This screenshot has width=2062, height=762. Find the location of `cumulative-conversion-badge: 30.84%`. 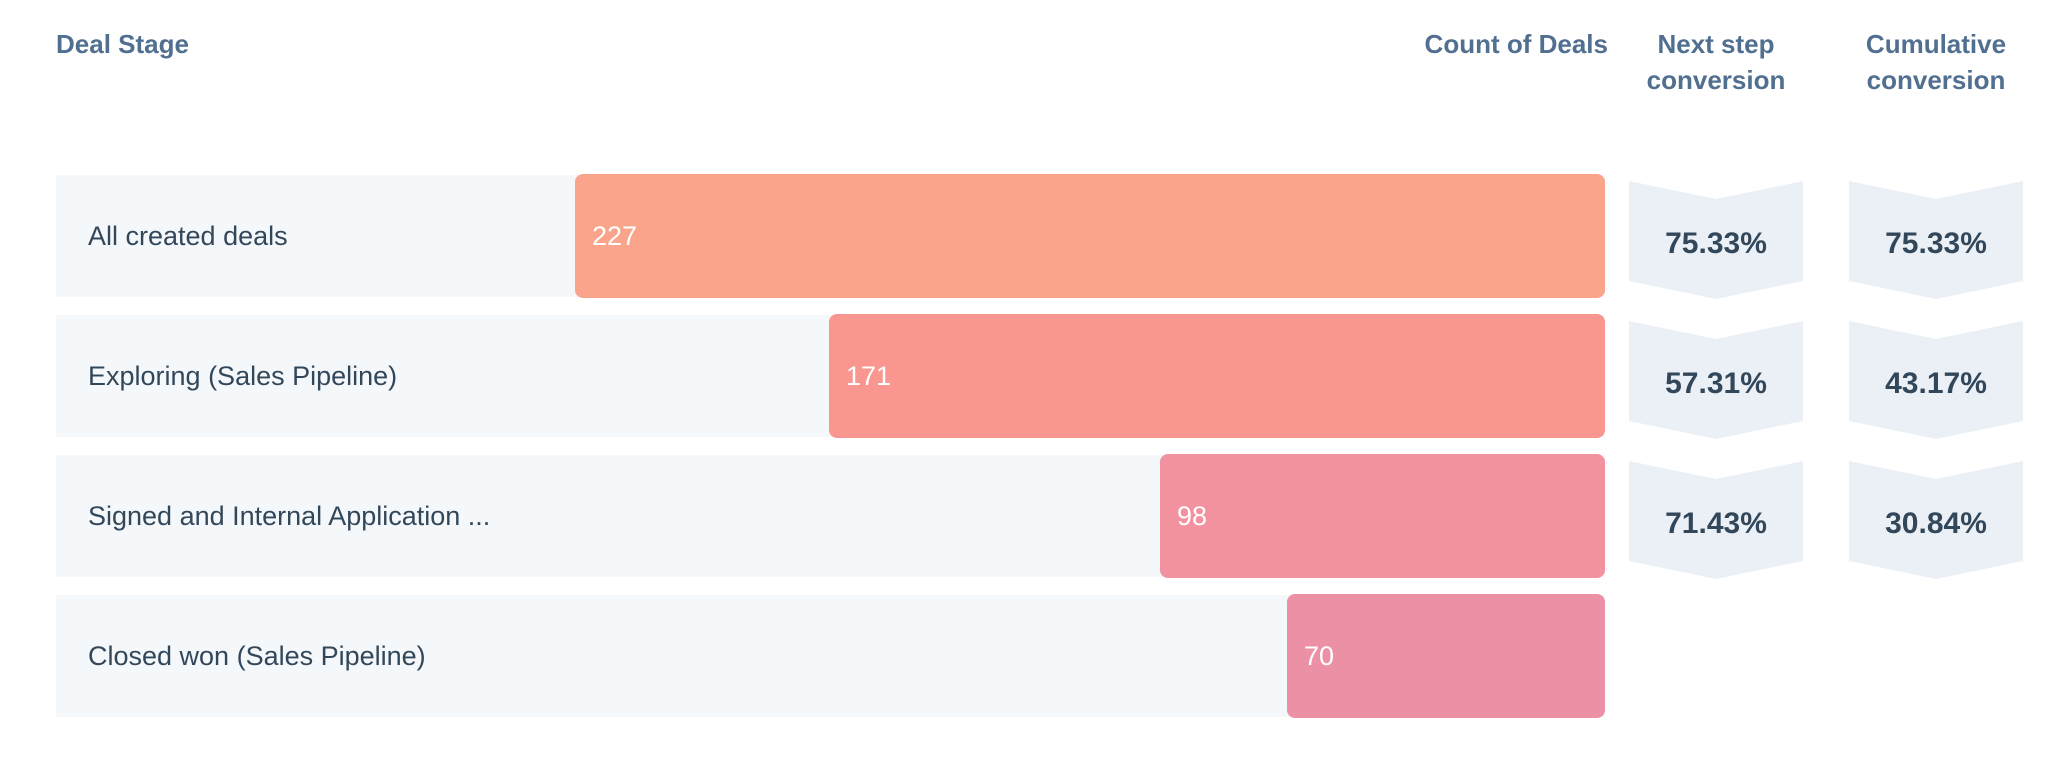

cumulative-conversion-badge: 30.84% is located at coordinates (1936, 520).